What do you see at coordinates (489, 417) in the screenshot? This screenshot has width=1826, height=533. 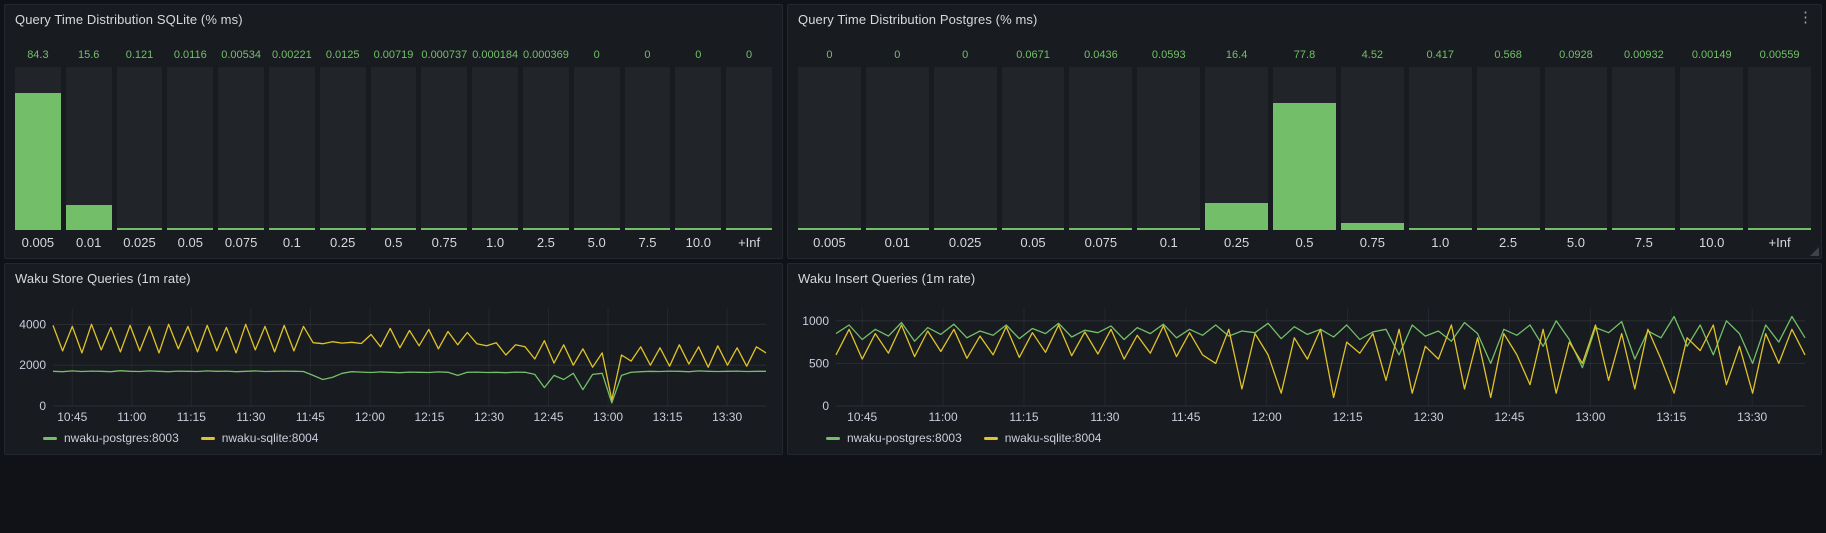 I see `x-axis-label: 12:30` at bounding box center [489, 417].